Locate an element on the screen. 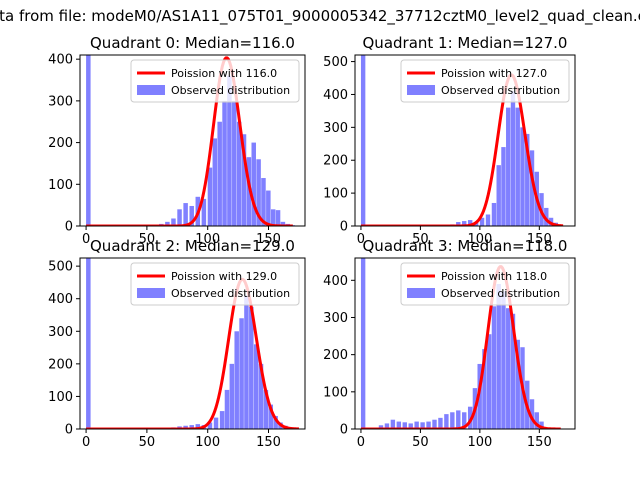 The height and width of the screenshot is (480, 640). chart-title: Quadrant 1: Median=127.0 is located at coordinates (465, 43).